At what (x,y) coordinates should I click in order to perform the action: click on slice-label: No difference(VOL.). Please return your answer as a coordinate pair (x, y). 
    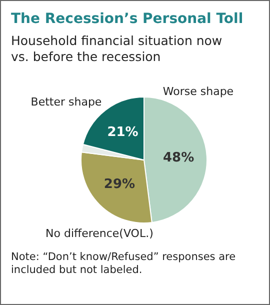
    Looking at the image, I should click on (100, 233).